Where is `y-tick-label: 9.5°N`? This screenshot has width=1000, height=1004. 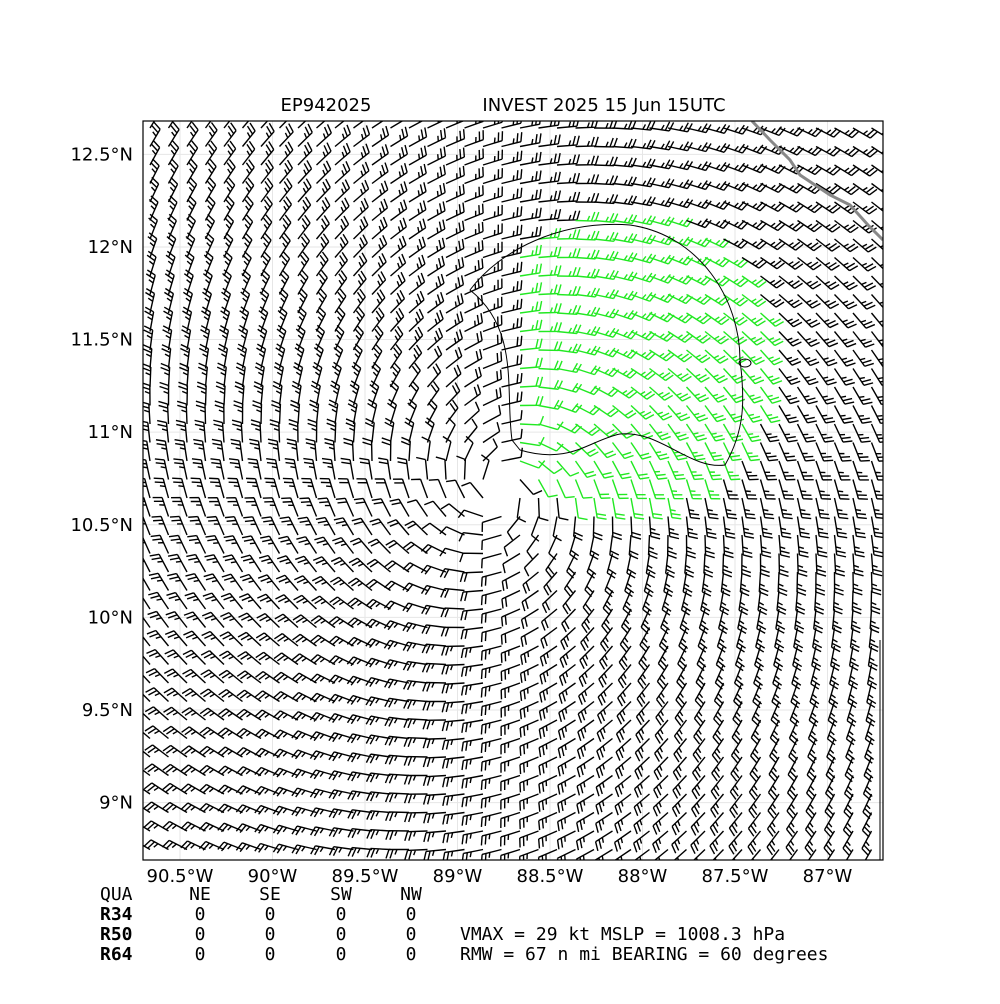
y-tick-label: 9.5°N is located at coordinates (107, 710).